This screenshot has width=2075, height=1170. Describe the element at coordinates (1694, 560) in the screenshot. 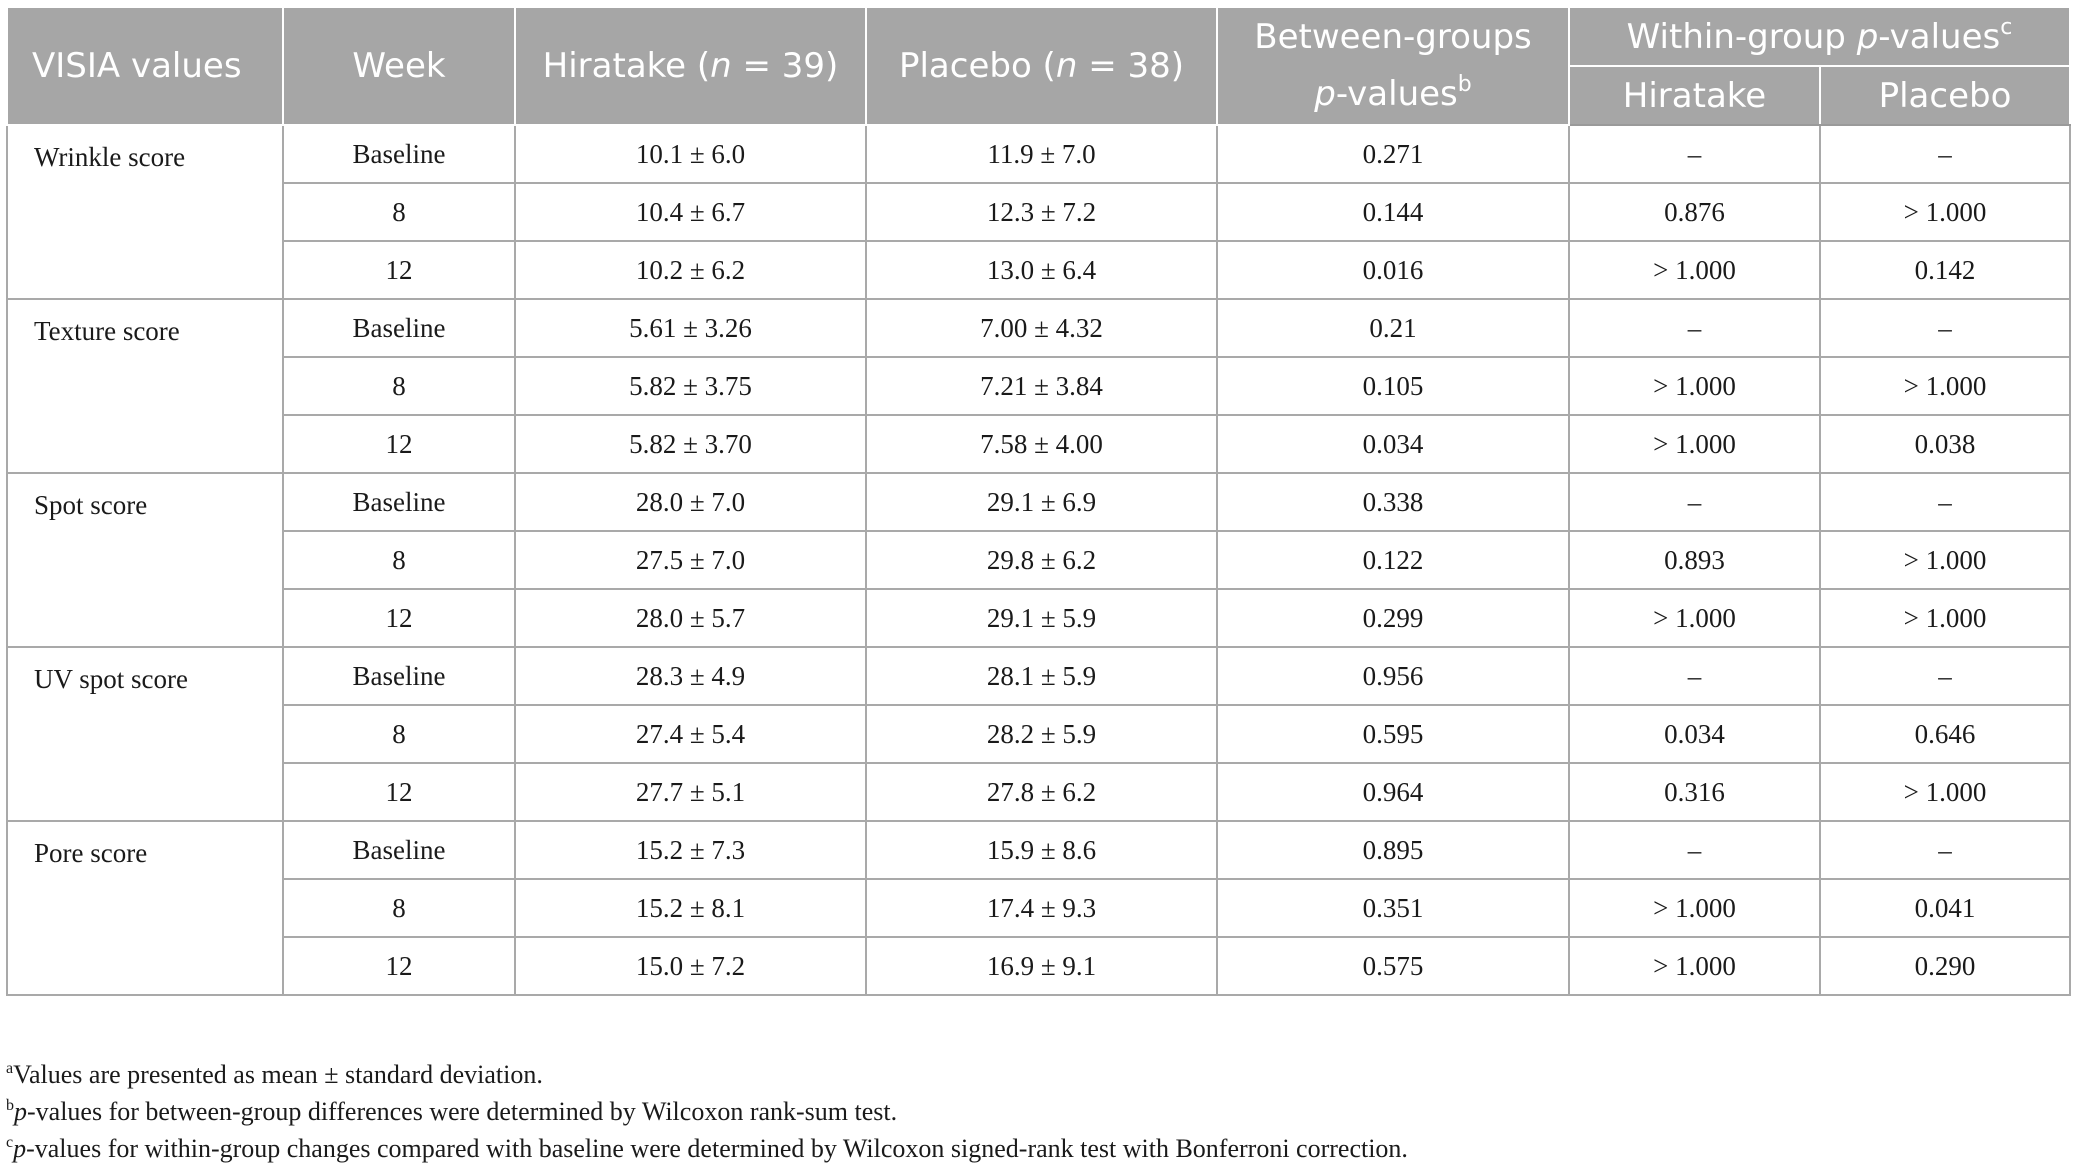

I see `within-hiratake-p-cell: 0.893` at that location.